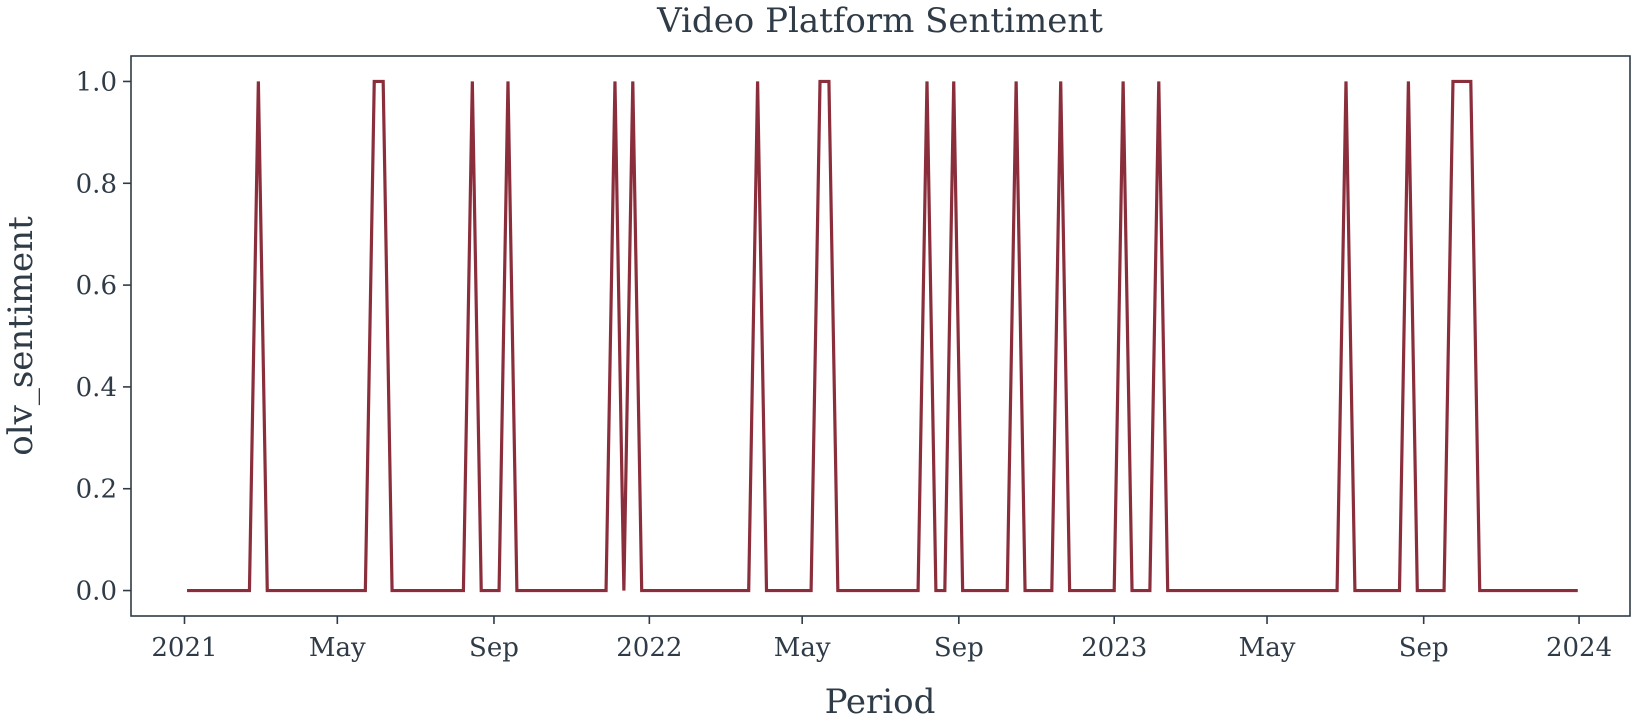  What do you see at coordinates (103, 337) in the screenshot?
I see `y-axis: 0.0 0.2 0.4 0.6 0.8 1.0` at bounding box center [103, 337].